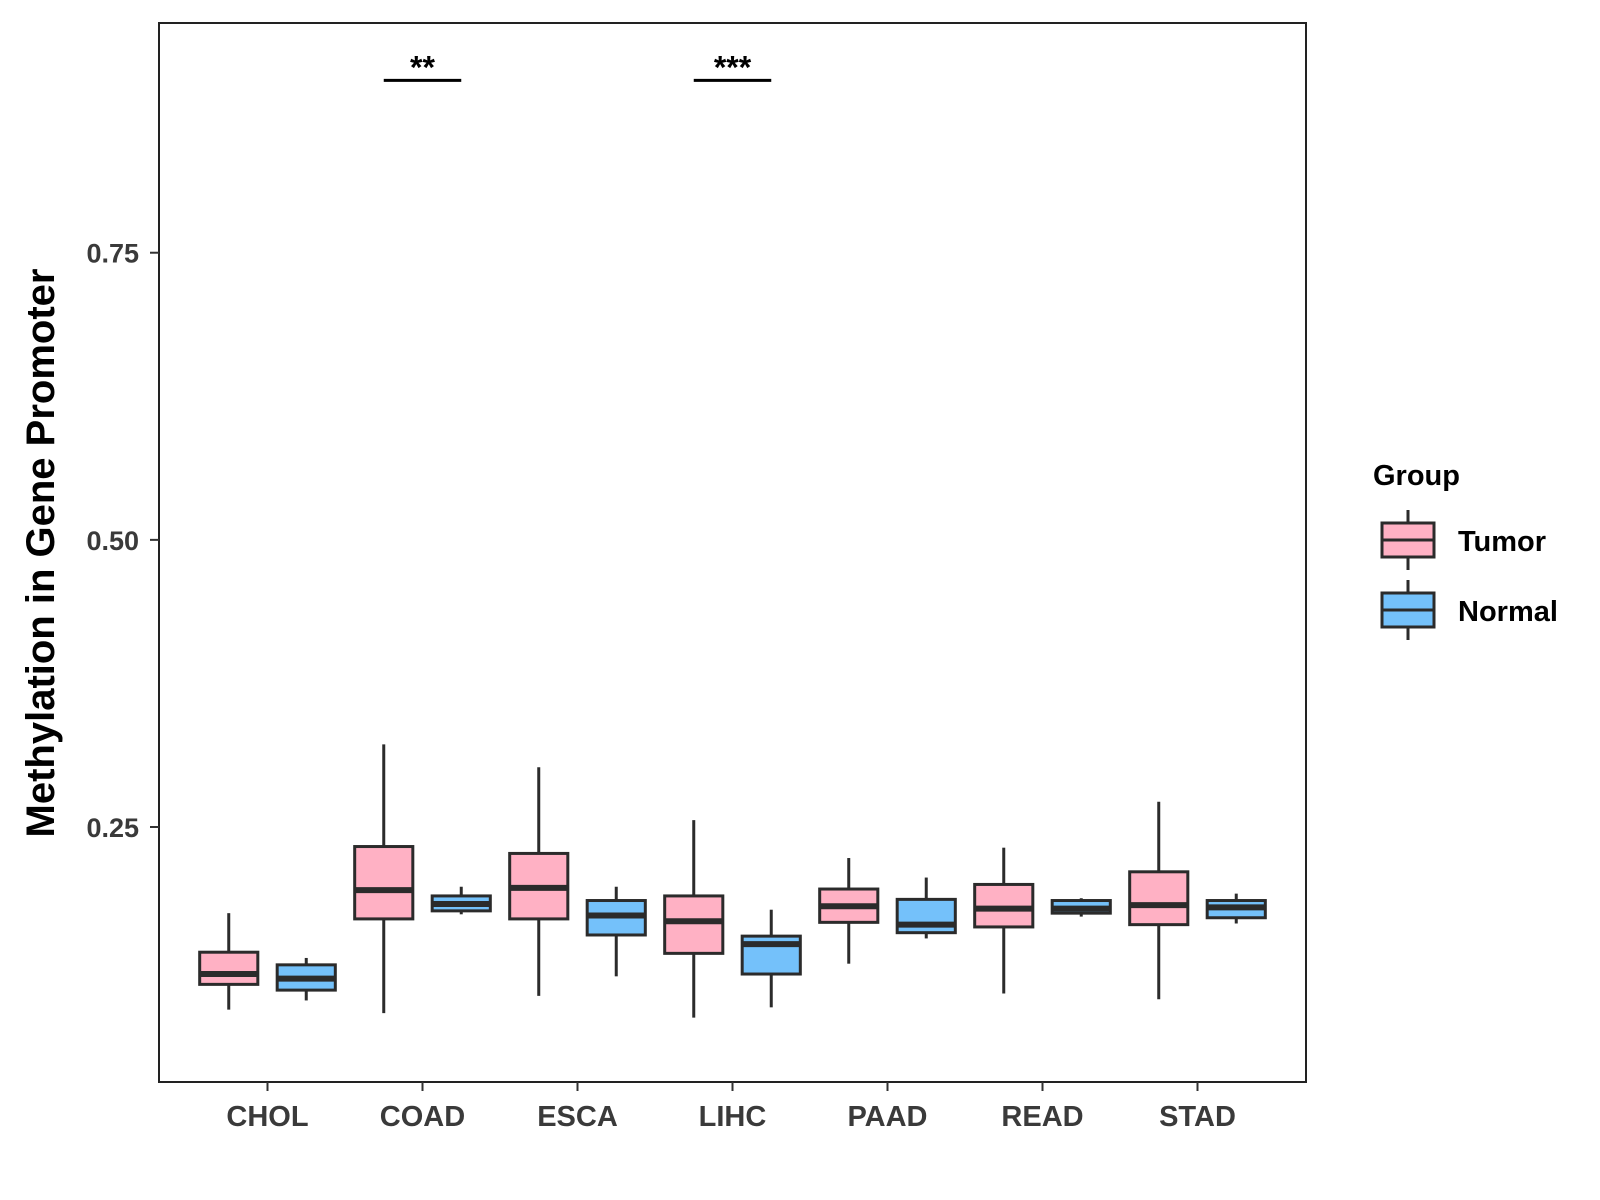  I want to click on box-tumor-chol, so click(229, 961).